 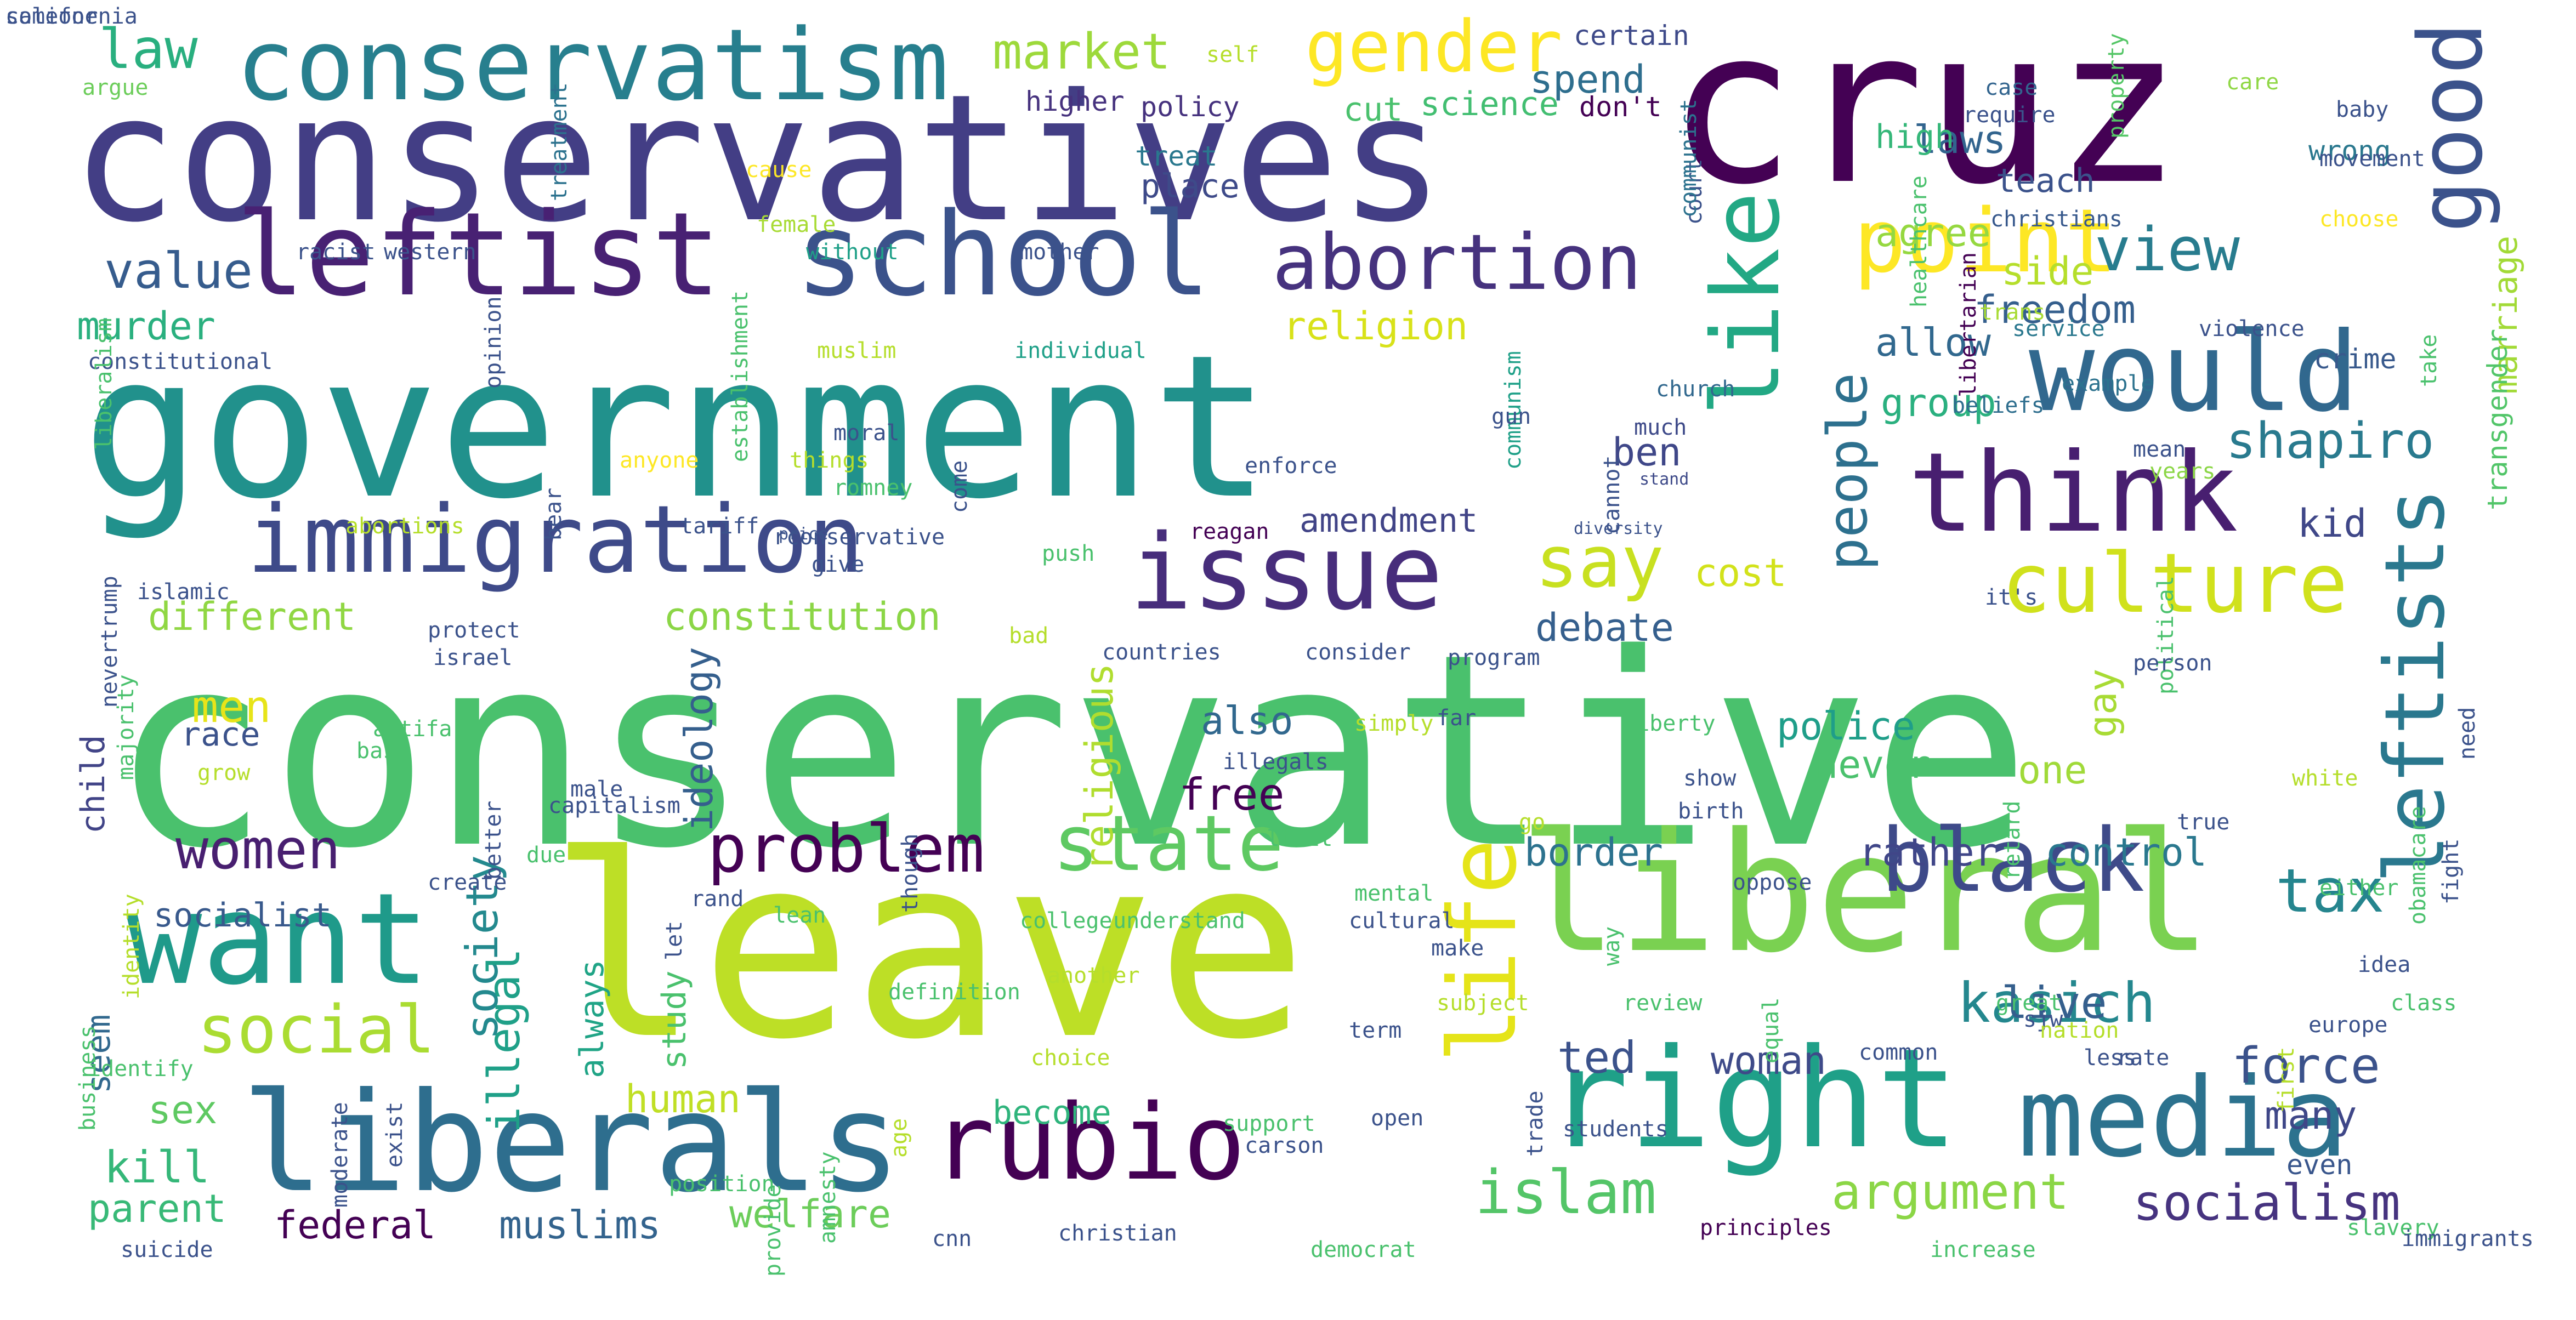 What do you see at coordinates (1566, 1192) in the screenshot?
I see `word-islam: islam` at bounding box center [1566, 1192].